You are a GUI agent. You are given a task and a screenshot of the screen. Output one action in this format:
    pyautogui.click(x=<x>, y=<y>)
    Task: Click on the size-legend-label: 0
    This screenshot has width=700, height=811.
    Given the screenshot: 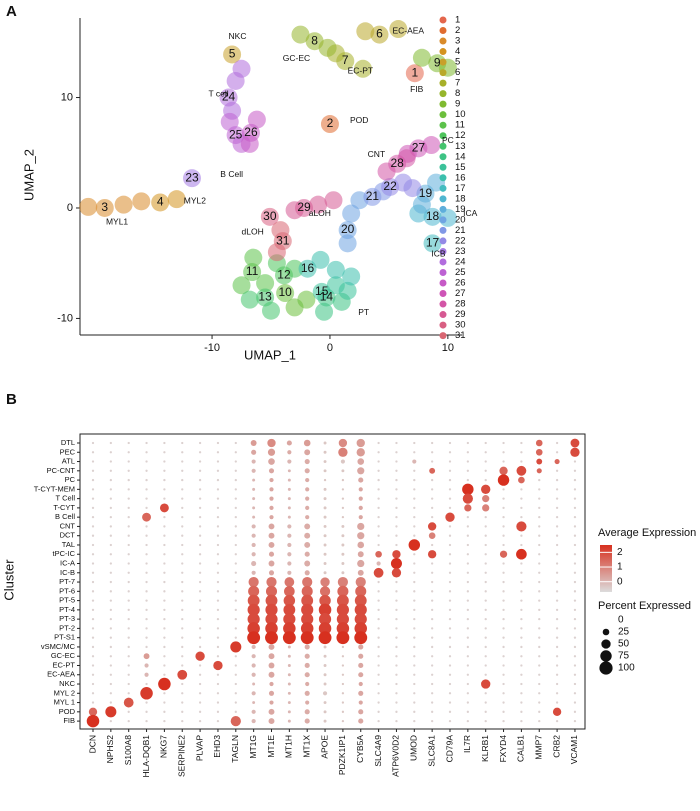 What is the action you would take?
    pyautogui.click(x=621, y=620)
    